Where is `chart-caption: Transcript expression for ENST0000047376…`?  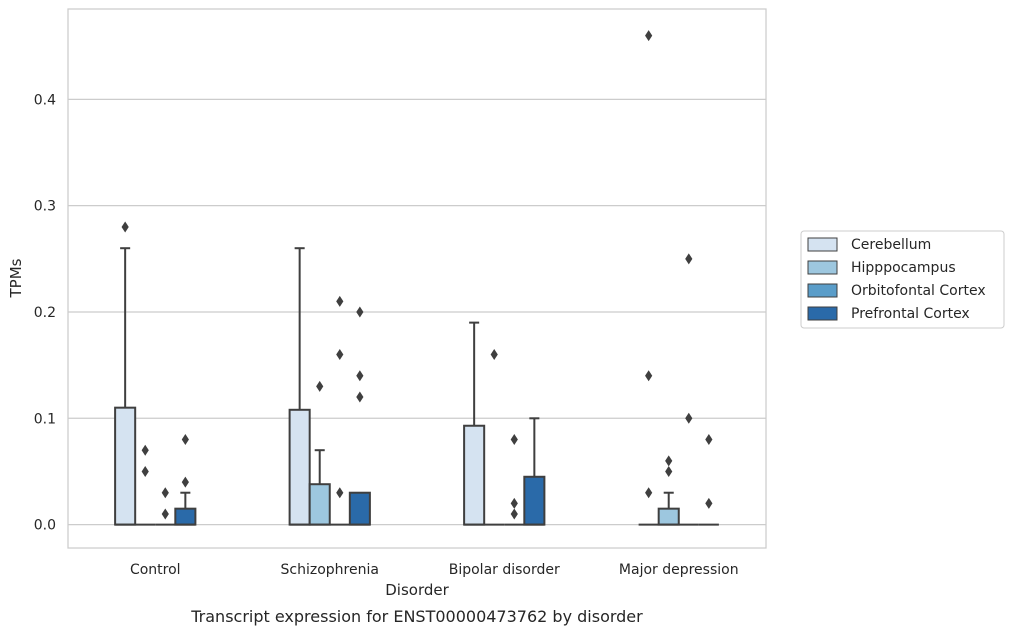
chart-caption: Transcript expression for ENST0000047376… is located at coordinates (416, 616).